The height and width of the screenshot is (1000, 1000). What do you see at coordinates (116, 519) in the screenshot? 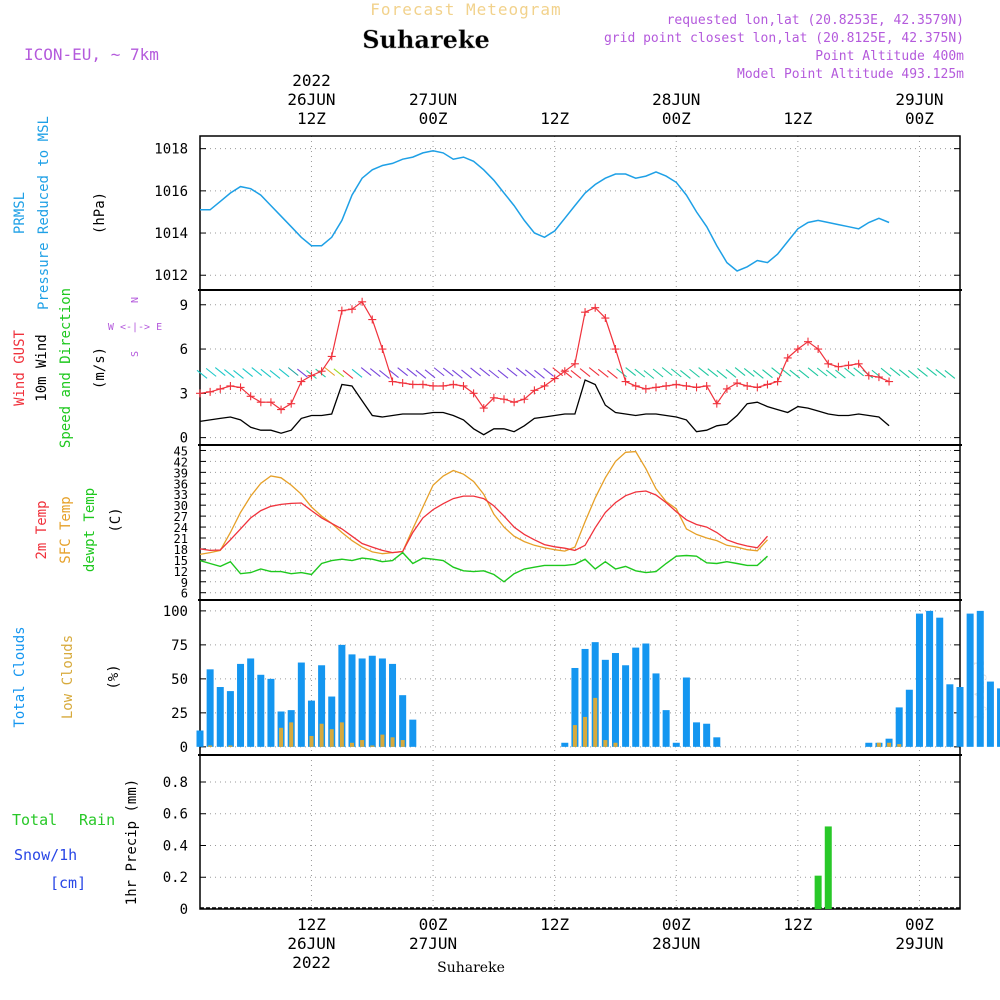
I see `label-temp-unit: (C)` at bounding box center [116, 519].